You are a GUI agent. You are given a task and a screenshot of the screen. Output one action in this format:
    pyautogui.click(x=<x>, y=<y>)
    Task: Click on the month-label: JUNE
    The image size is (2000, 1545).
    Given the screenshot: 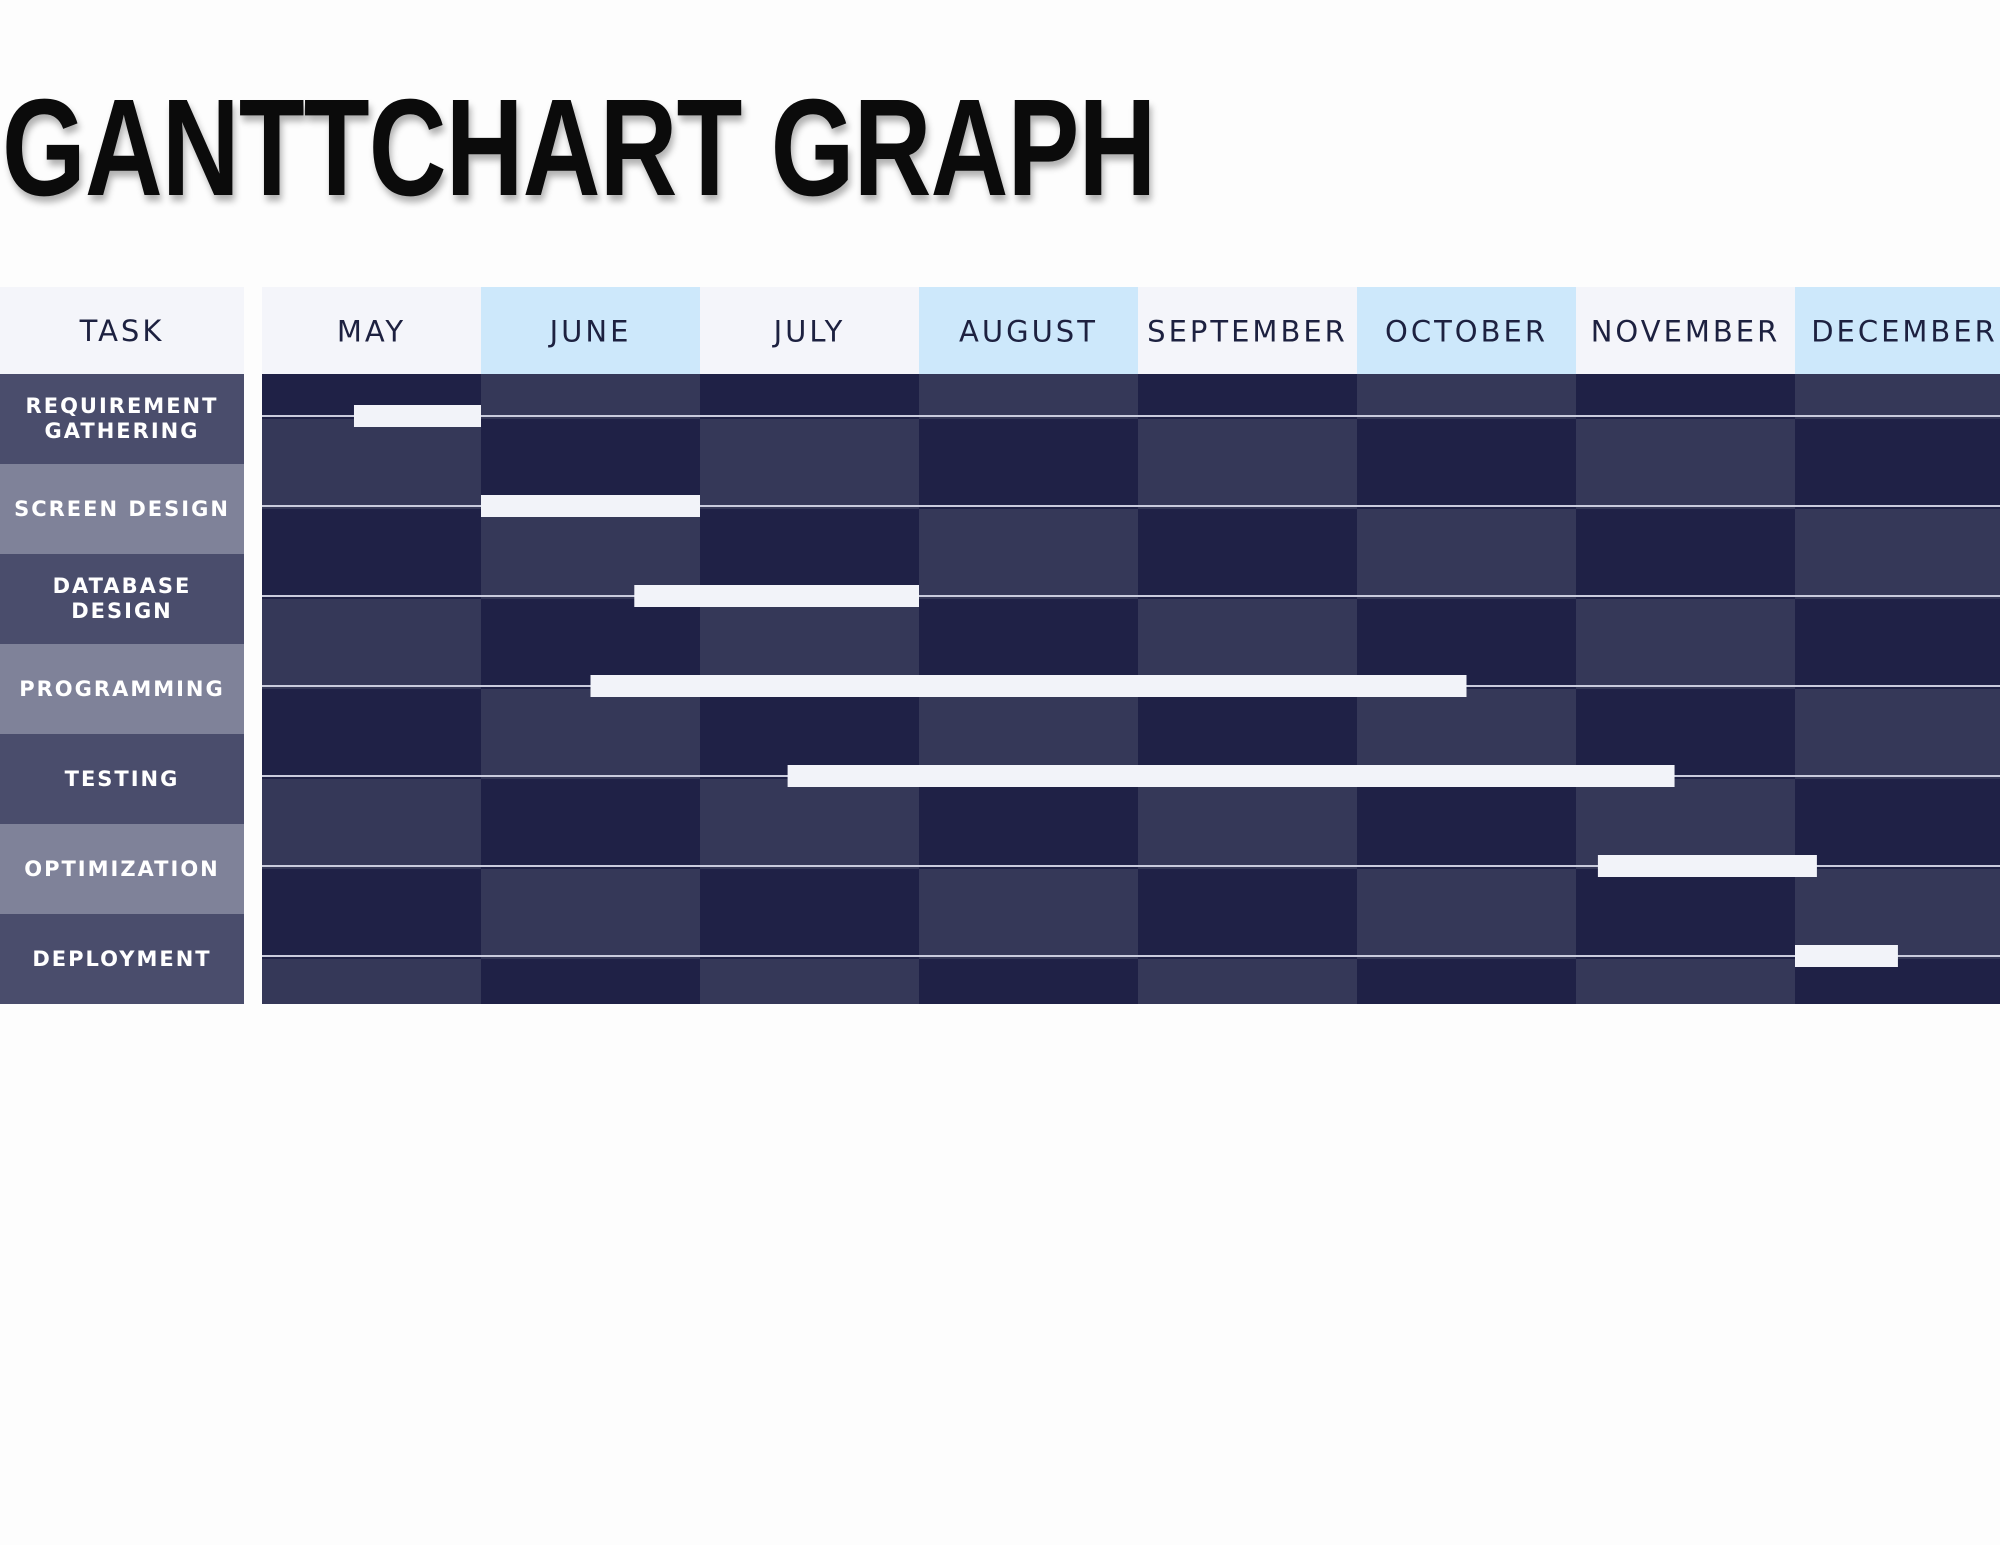 What is the action you would take?
    pyautogui.click(x=590, y=332)
    